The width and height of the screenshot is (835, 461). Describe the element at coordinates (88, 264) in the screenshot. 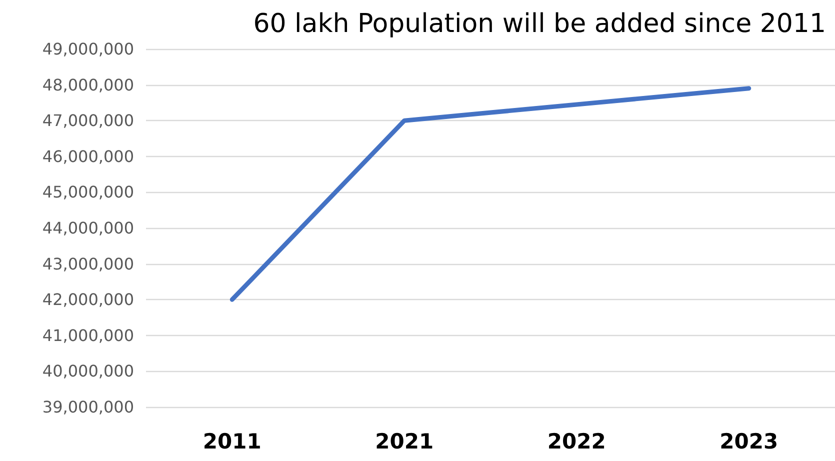

I see `y-tick-label: 43,000,000` at that location.